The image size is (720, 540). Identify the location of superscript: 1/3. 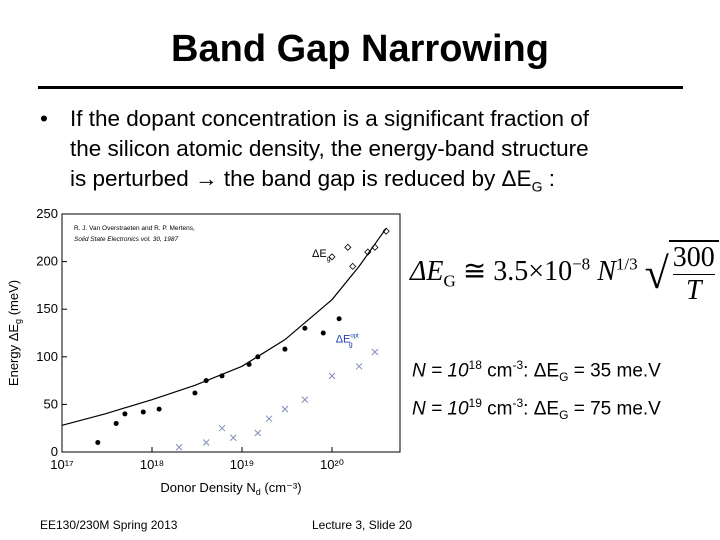
(626, 264).